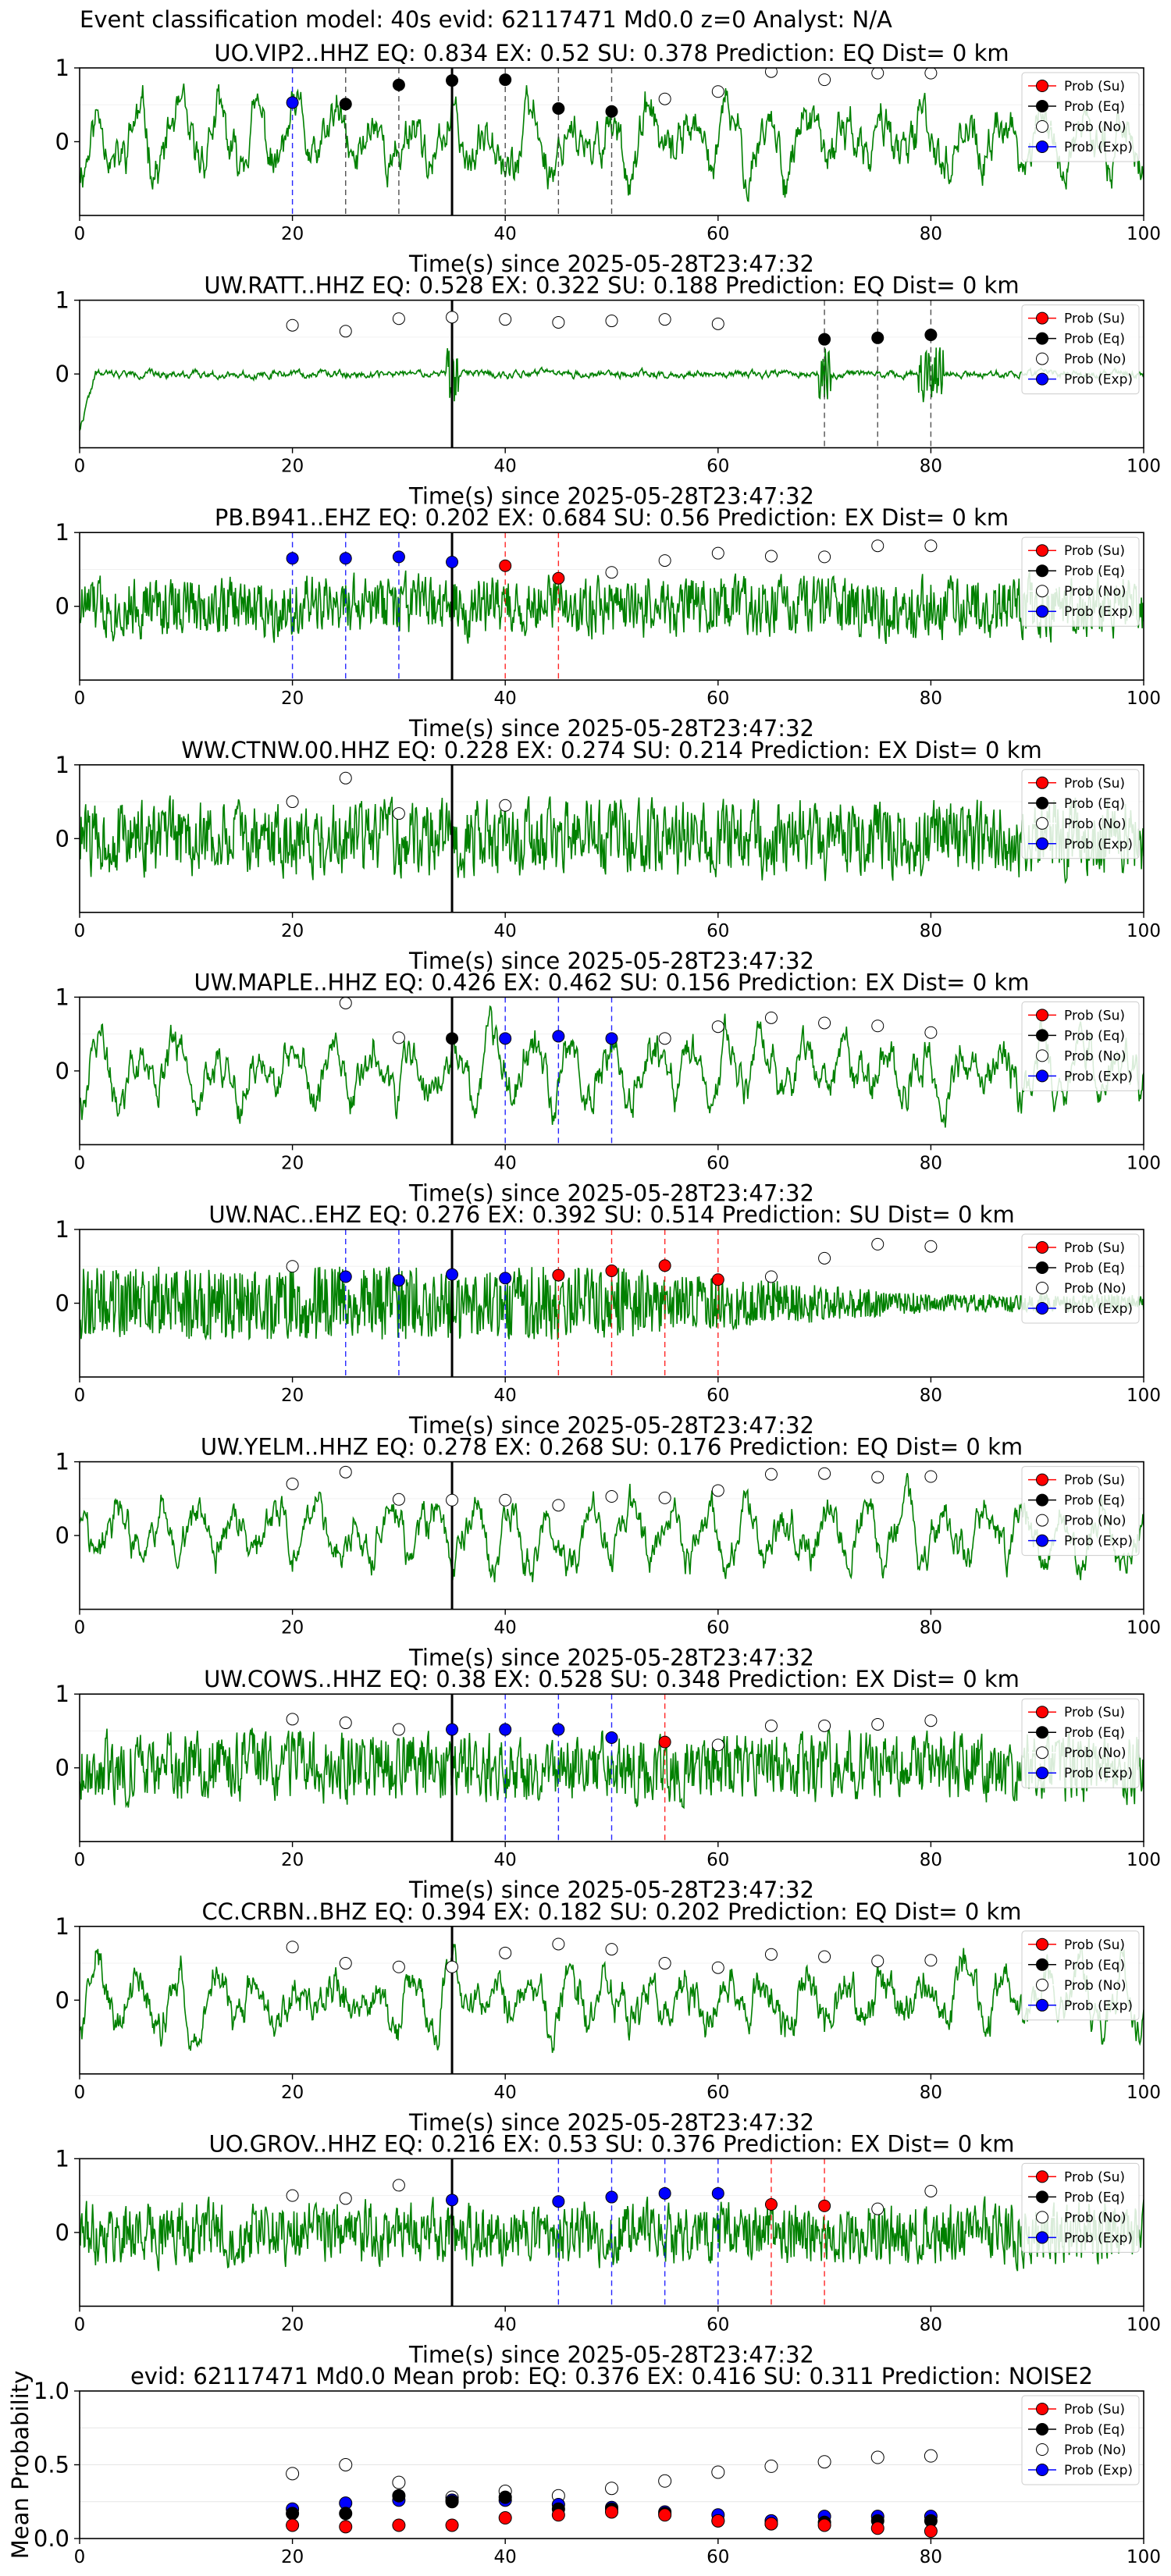  I want to click on y-tick-label: 1, so click(62, 532).